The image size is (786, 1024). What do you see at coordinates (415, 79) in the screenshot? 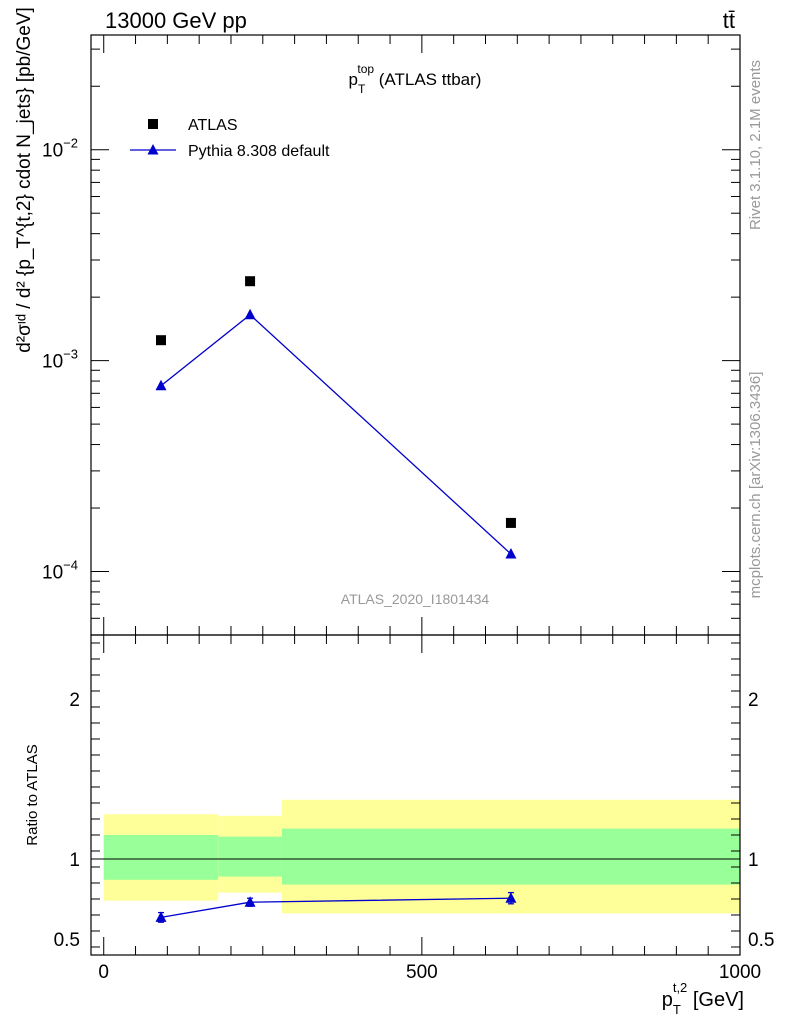
I see `plot-title: pTtop (ATLAS ttbar)` at bounding box center [415, 79].